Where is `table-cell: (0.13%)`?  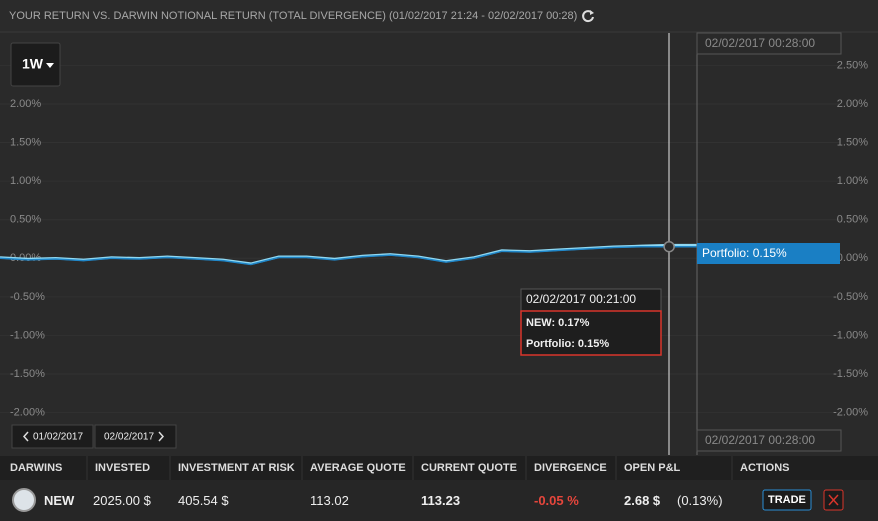
table-cell: (0.13%) is located at coordinates (700, 500).